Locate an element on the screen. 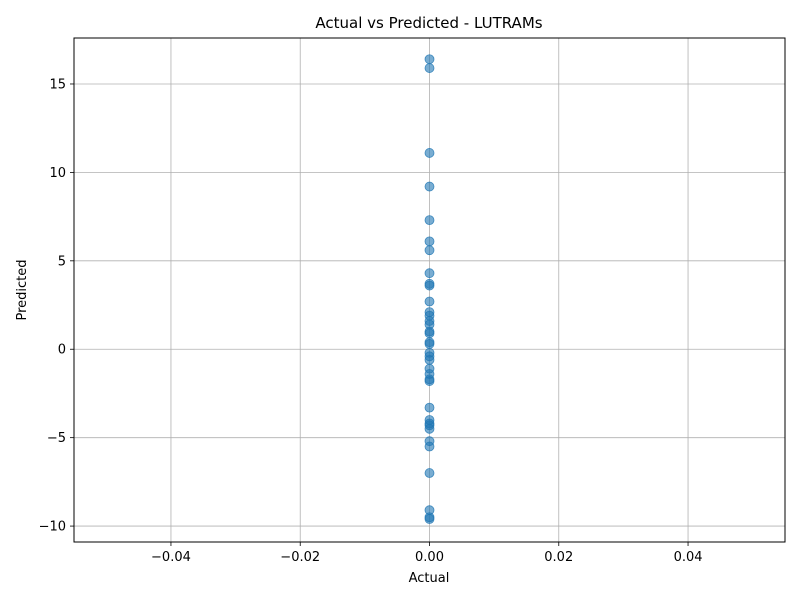 The height and width of the screenshot is (600, 800). y-tick-label: 15 is located at coordinates (57, 84).